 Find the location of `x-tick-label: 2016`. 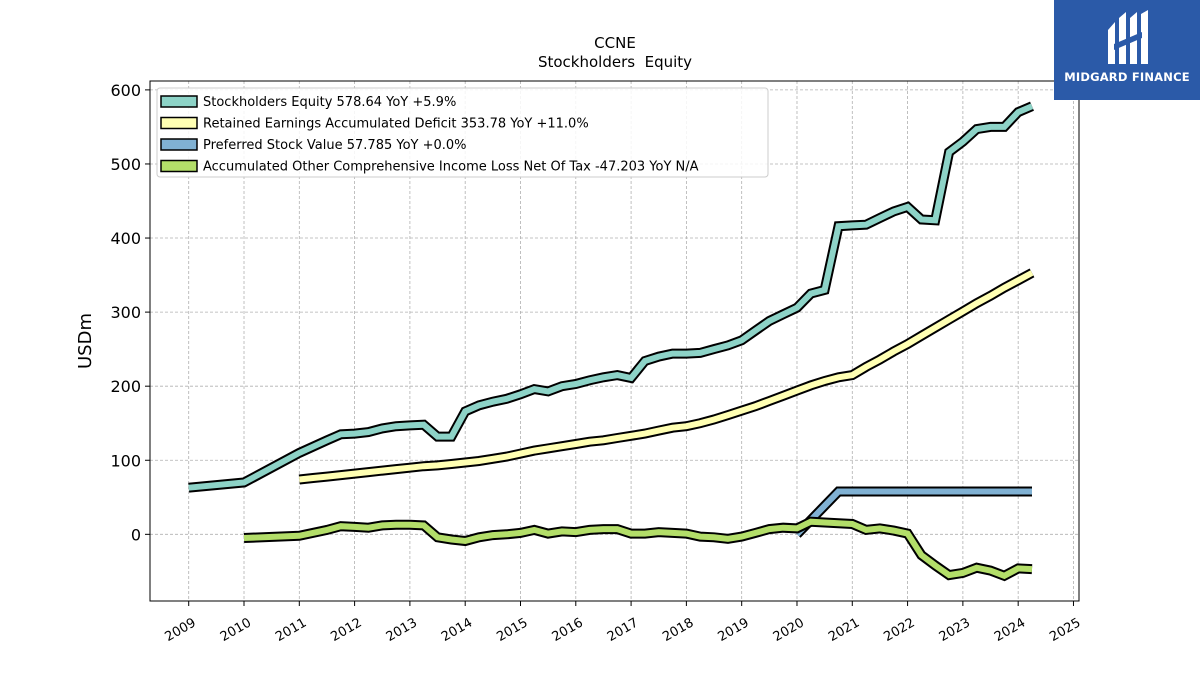

x-tick-label: 2016 is located at coordinates (568, 630).